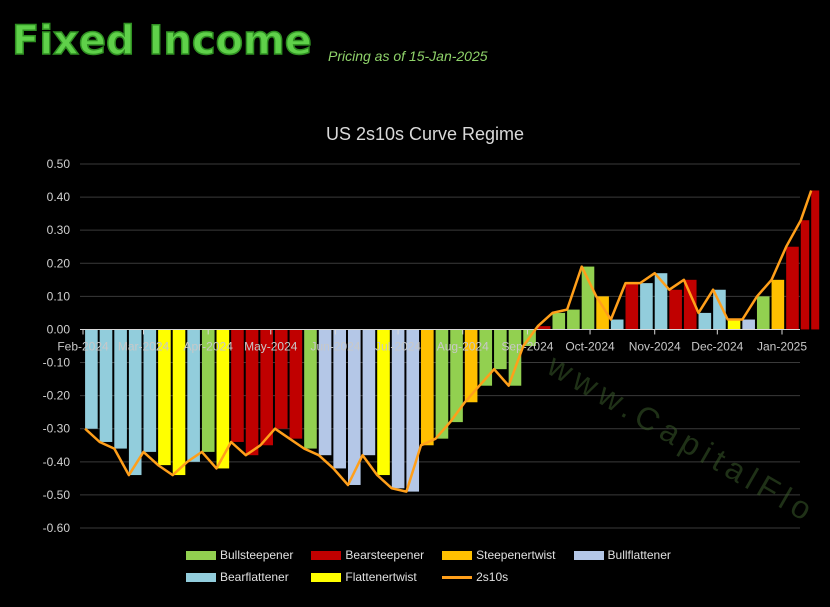 The image size is (830, 607). I want to click on legend-flattenertwist: Flattenertwist, so click(367, 577).